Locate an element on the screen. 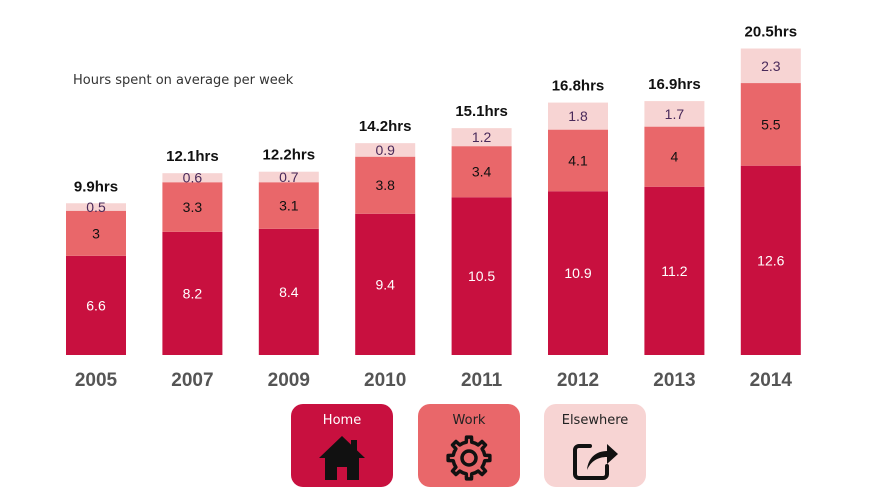 The width and height of the screenshot is (896, 504). total-label-2013: 16.9hrs is located at coordinates (674, 84).